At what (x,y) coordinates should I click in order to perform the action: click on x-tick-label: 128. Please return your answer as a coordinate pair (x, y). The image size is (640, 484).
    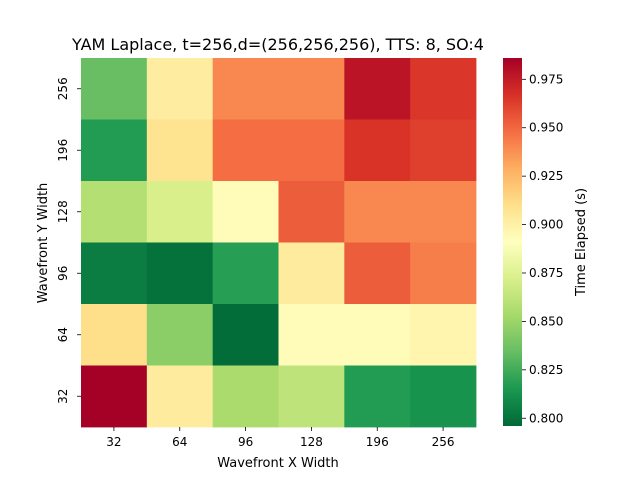
    Looking at the image, I should click on (311, 442).